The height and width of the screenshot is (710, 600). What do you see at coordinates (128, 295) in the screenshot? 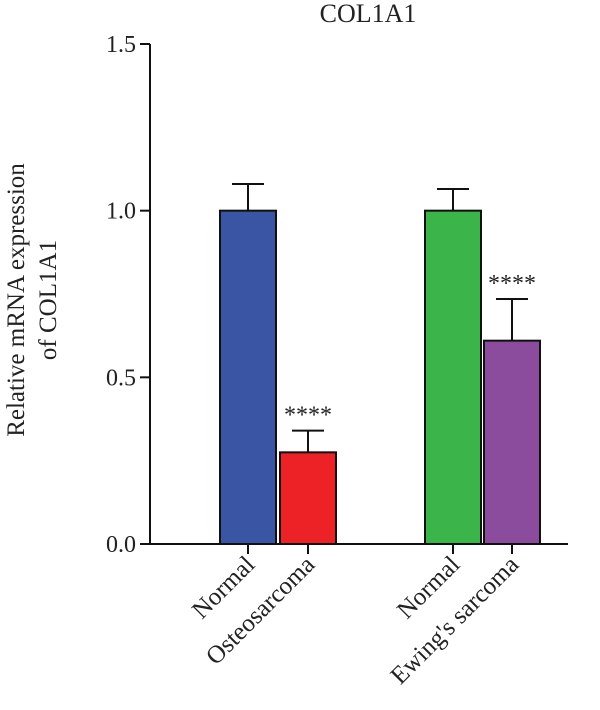
I see `y-ticks: 0.0 0.5 1.0 1.5` at bounding box center [128, 295].